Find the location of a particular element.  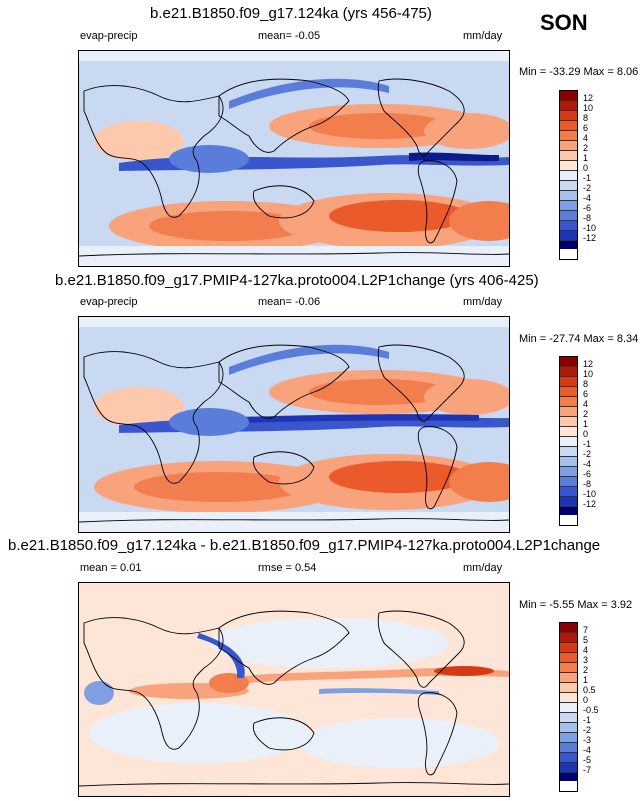

panel1-variable: evap-precip is located at coordinates (109, 36).